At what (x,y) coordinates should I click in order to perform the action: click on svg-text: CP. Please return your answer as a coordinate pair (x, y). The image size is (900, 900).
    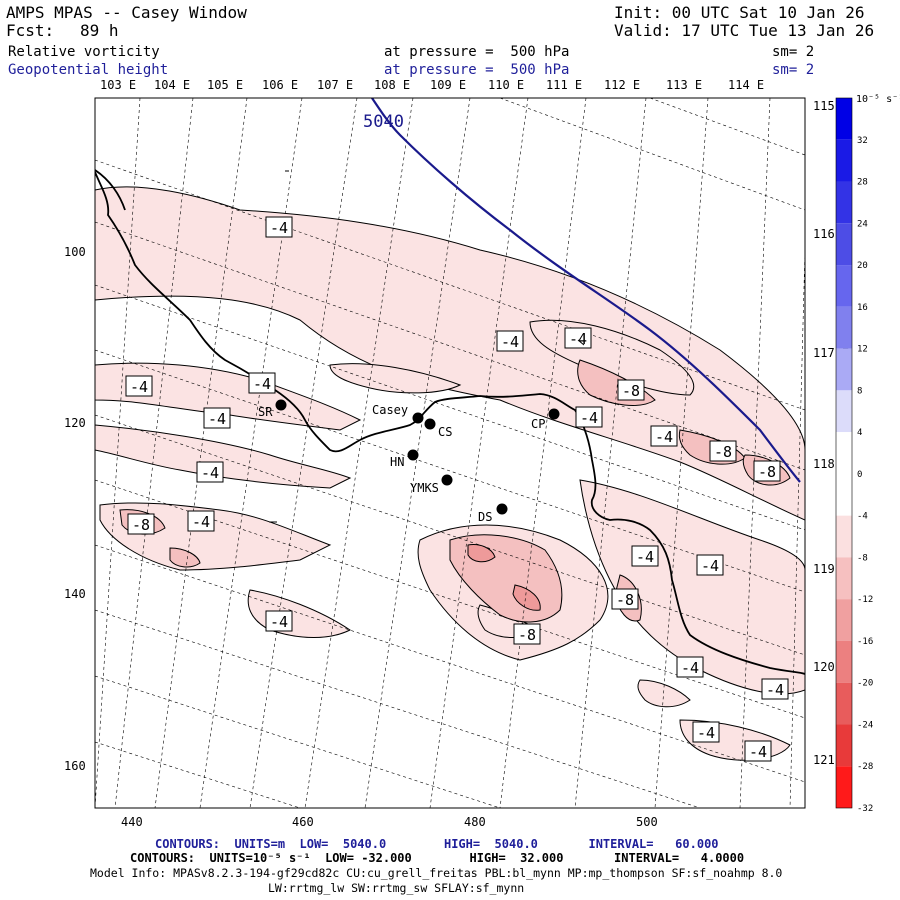
    Looking at the image, I should click on (538, 424).